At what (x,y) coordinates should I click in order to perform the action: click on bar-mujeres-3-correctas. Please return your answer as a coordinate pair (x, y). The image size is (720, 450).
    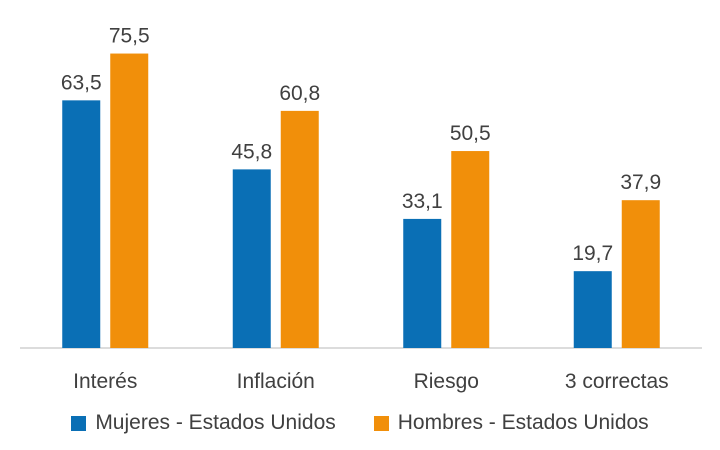
    Looking at the image, I should click on (592, 309).